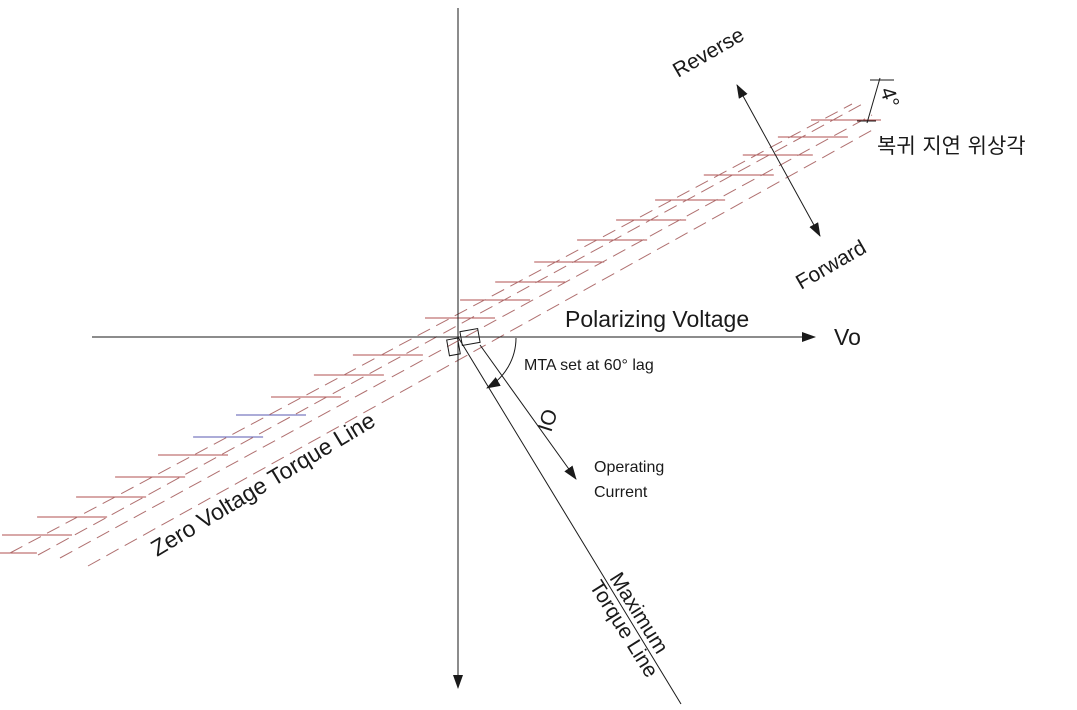 Image resolution: width=1077 pixels, height=710 pixels. What do you see at coordinates (569, 520) in the screenshot?
I see `maximum-torque-line` at bounding box center [569, 520].